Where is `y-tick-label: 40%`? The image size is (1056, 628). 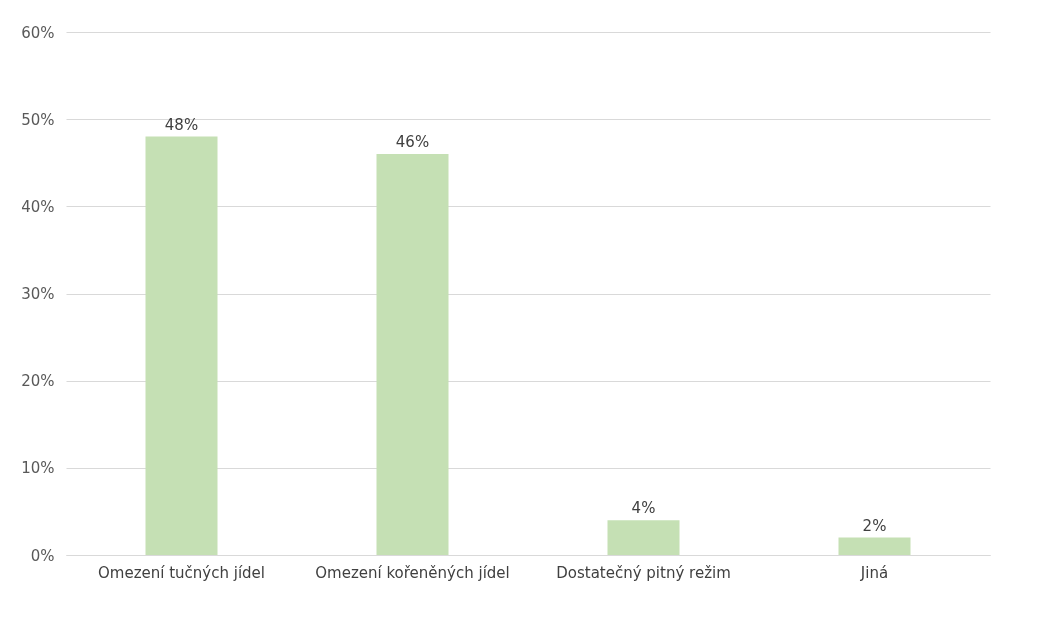 y-tick-label: 40% is located at coordinates (38, 206).